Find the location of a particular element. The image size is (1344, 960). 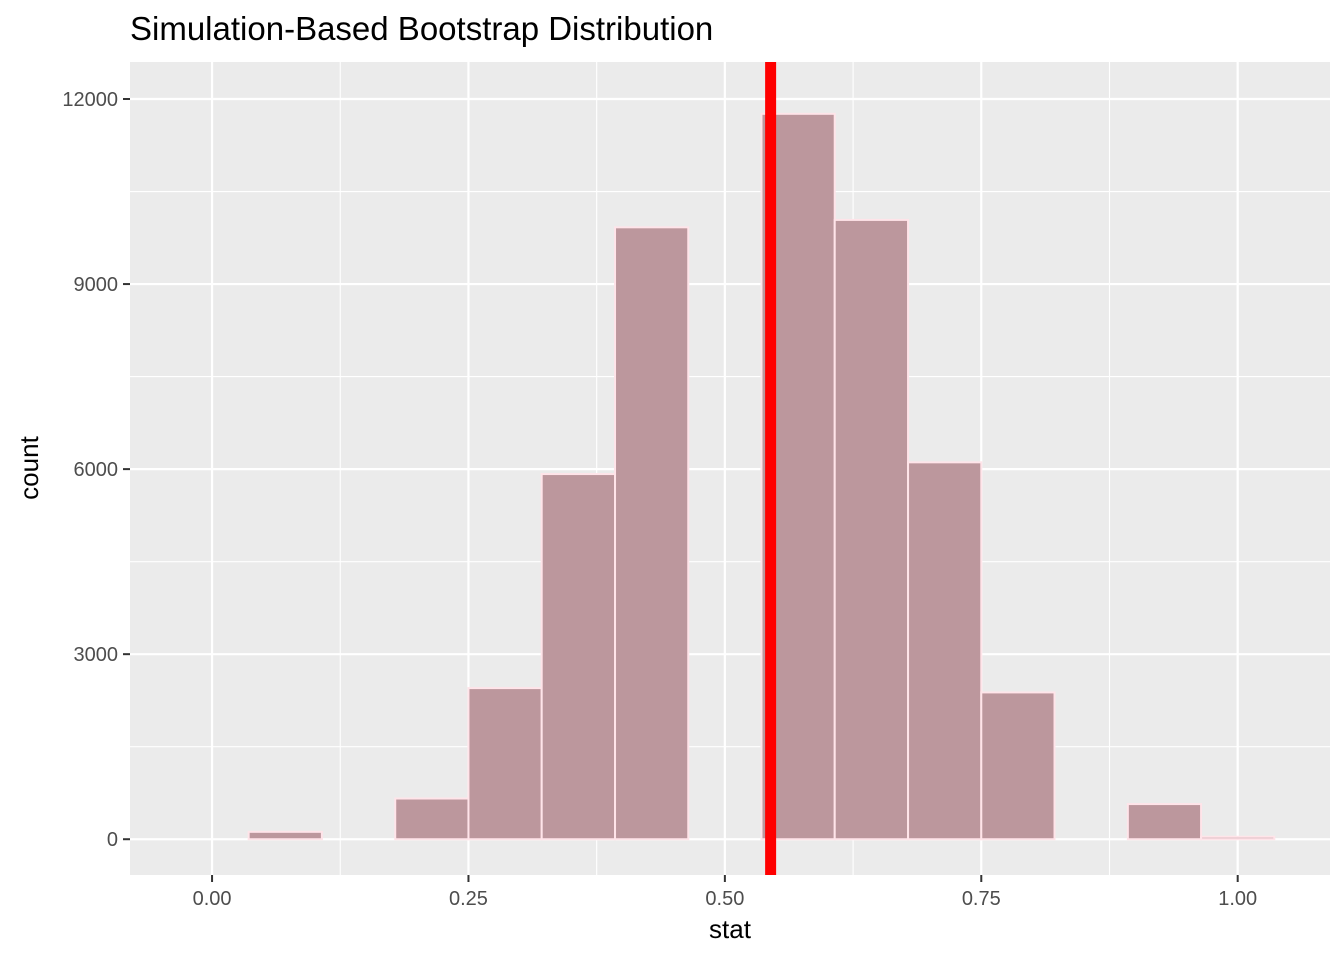

y-tick-label: 9000 is located at coordinates (96, 285).